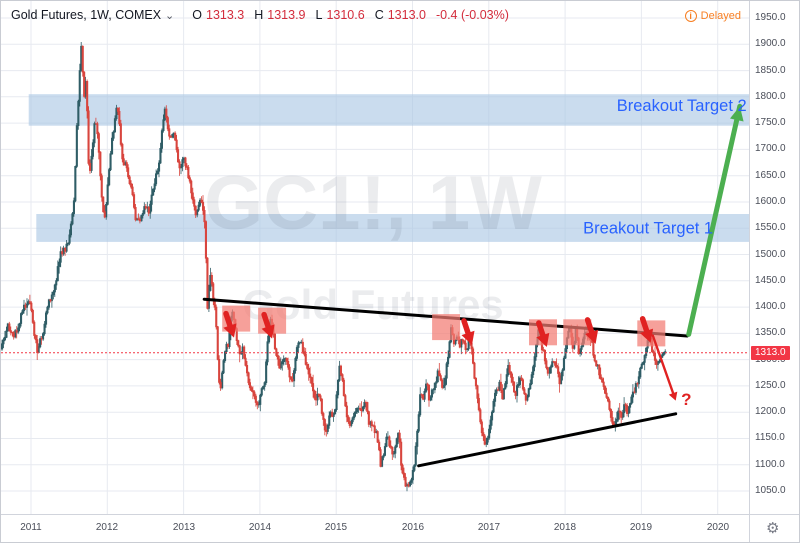  Describe the element at coordinates (565, 527) in the screenshot. I see `time-axis-label: 2018` at that location.